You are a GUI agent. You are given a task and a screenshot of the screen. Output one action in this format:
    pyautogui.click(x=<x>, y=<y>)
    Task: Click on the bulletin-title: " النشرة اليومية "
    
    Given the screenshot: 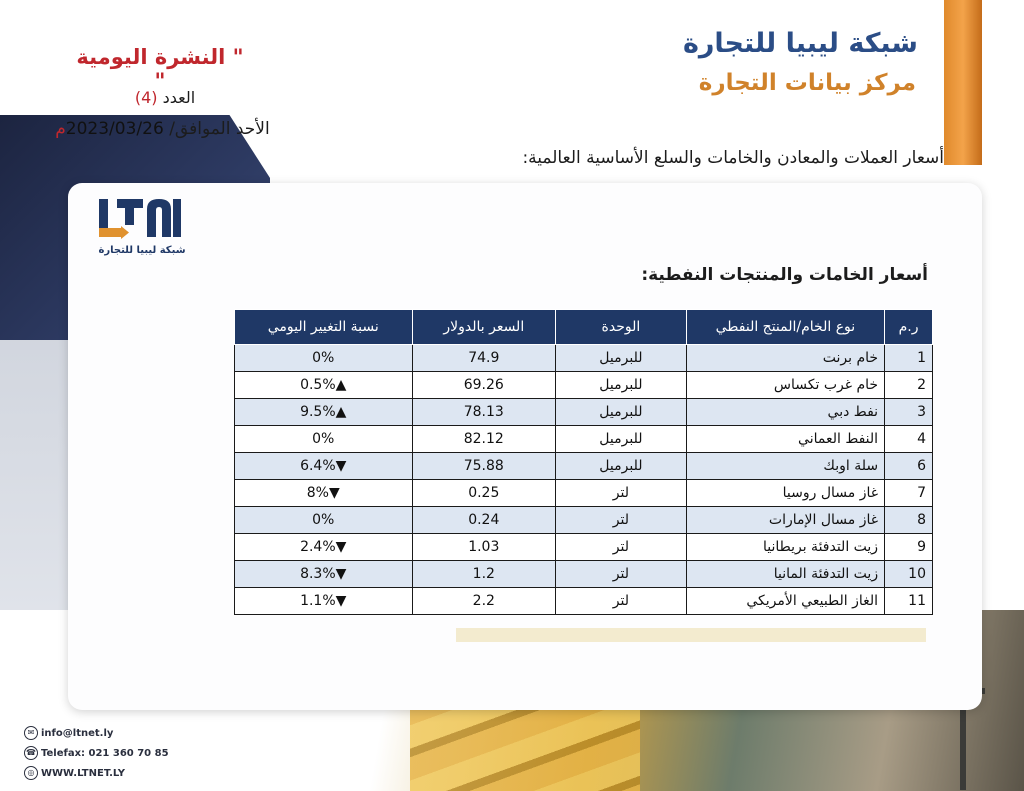 What is the action you would take?
    pyautogui.click(x=160, y=69)
    